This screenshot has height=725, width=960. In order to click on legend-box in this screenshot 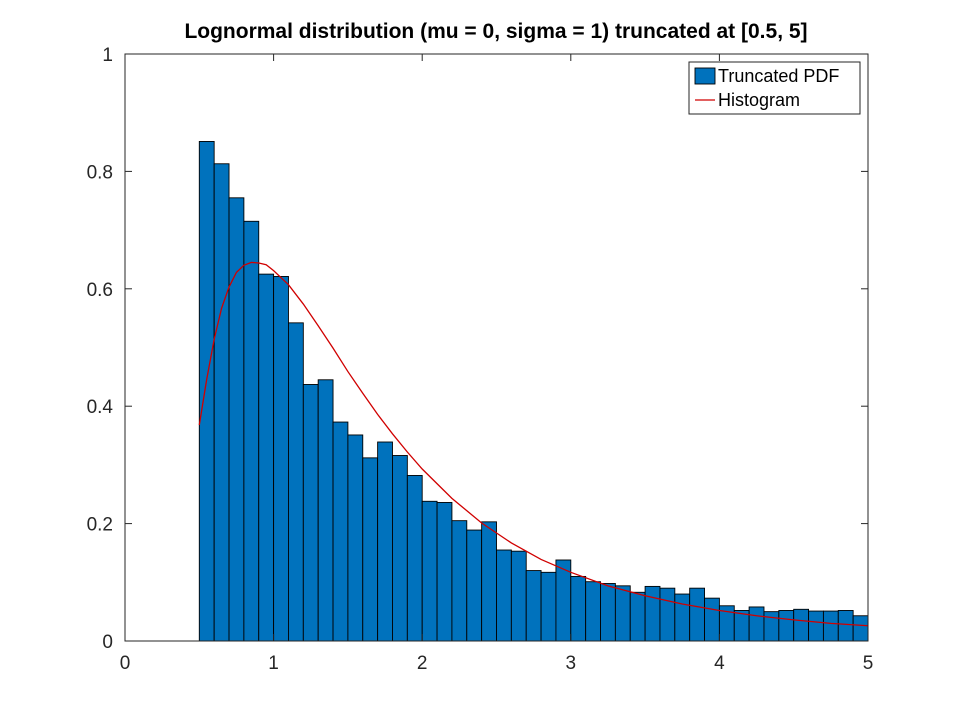, I will do `click(774, 88)`.